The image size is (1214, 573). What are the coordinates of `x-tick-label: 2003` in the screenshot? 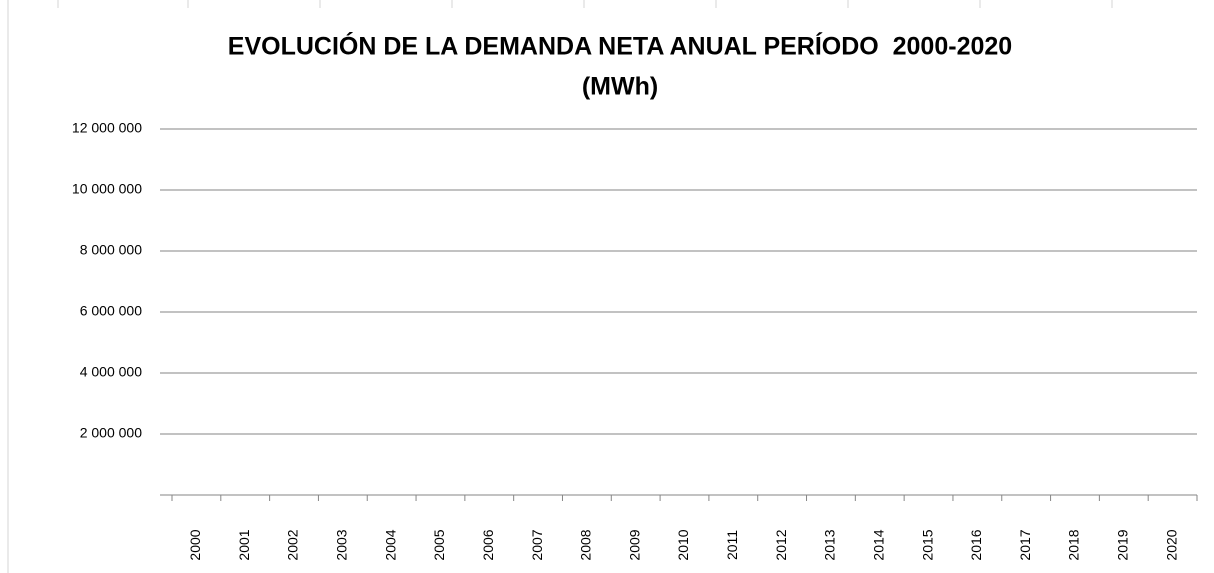 It's located at (342, 544).